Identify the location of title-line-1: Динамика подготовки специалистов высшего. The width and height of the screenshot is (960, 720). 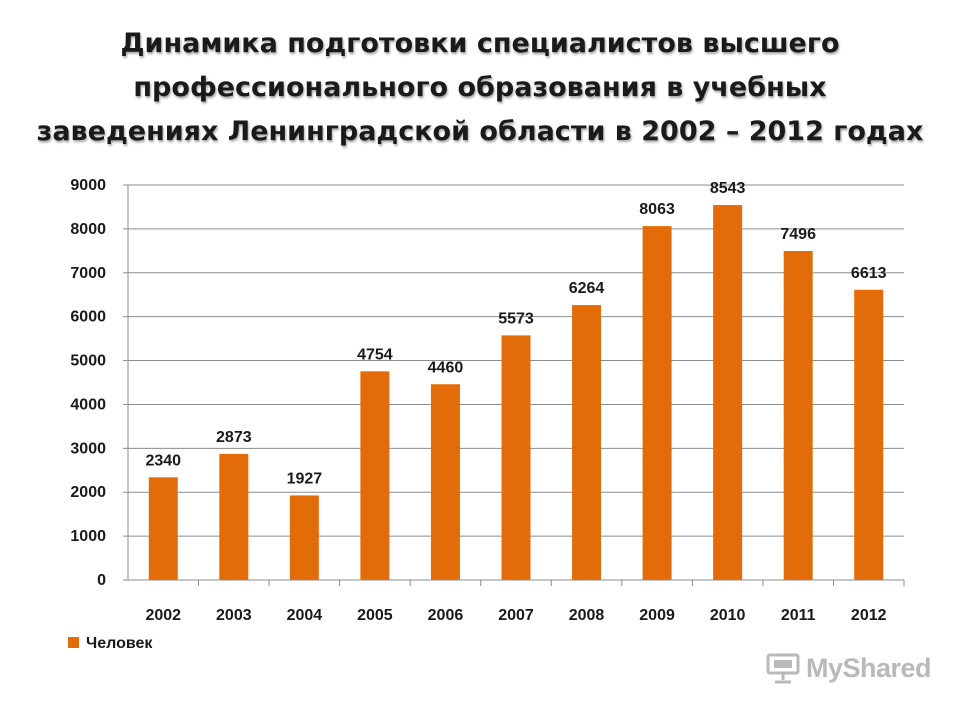
(480, 43).